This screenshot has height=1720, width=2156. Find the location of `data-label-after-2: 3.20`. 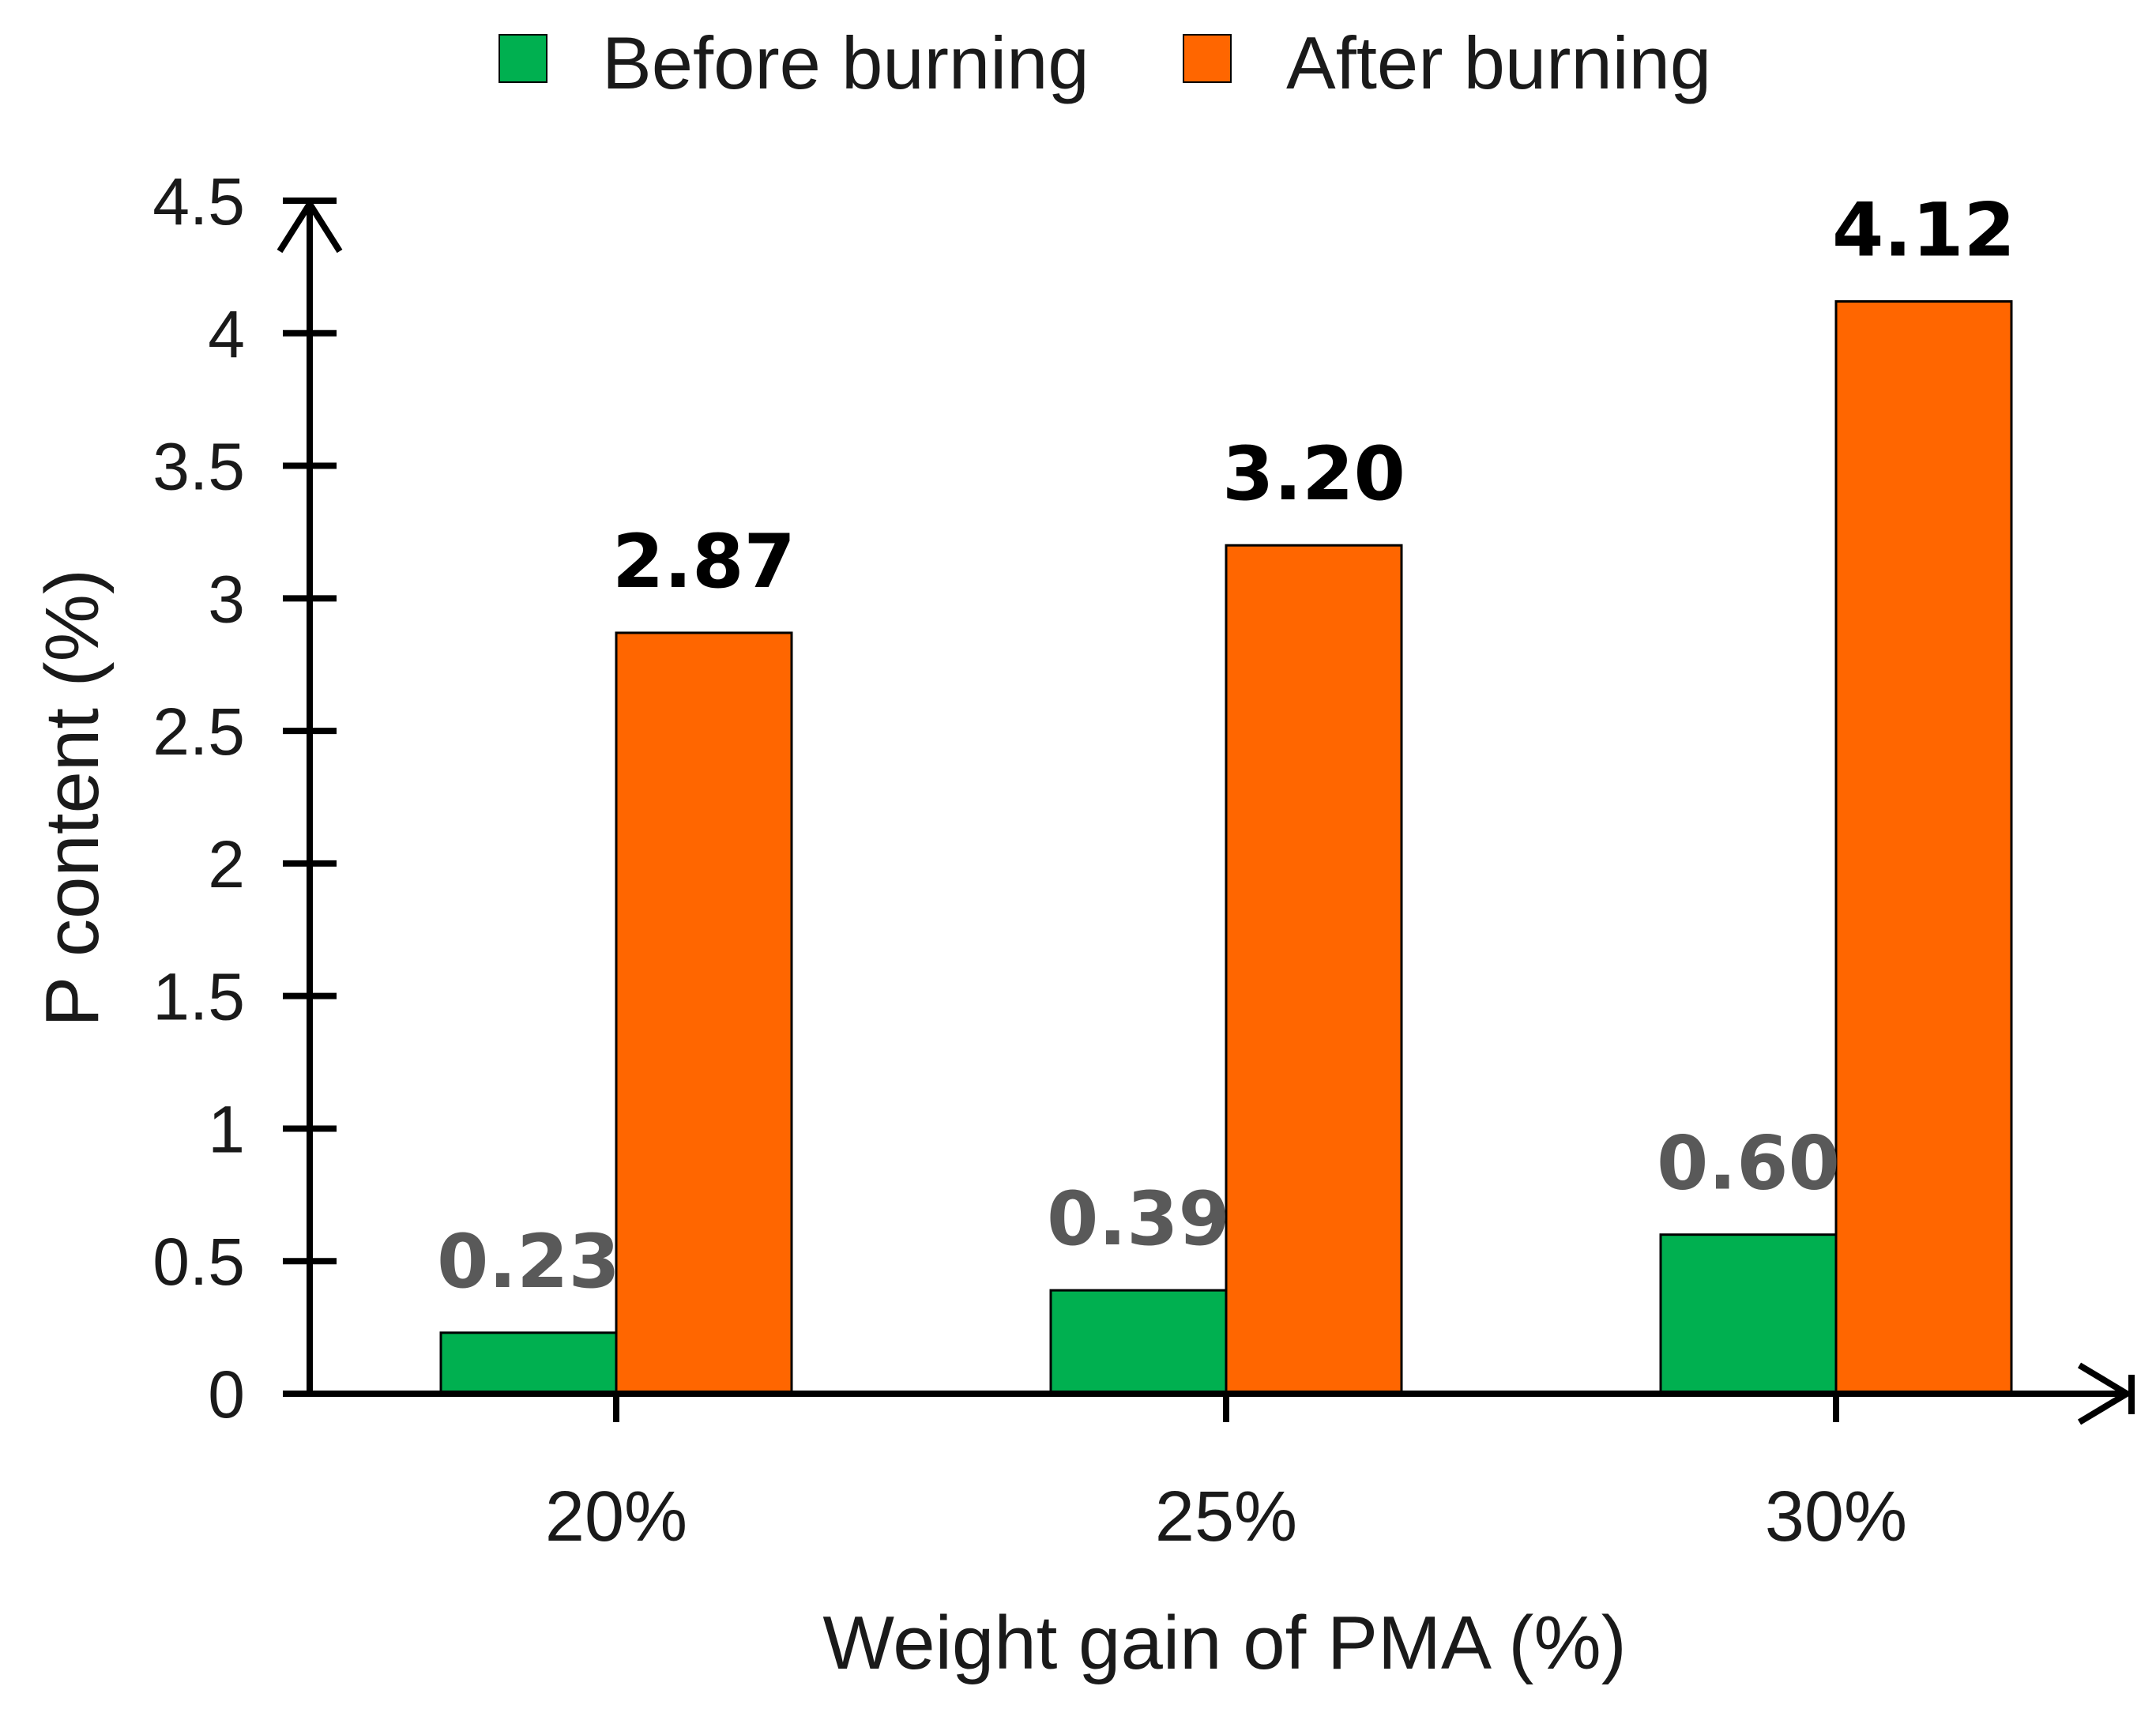

data-label-after-2: 3.20 is located at coordinates (1314, 474).